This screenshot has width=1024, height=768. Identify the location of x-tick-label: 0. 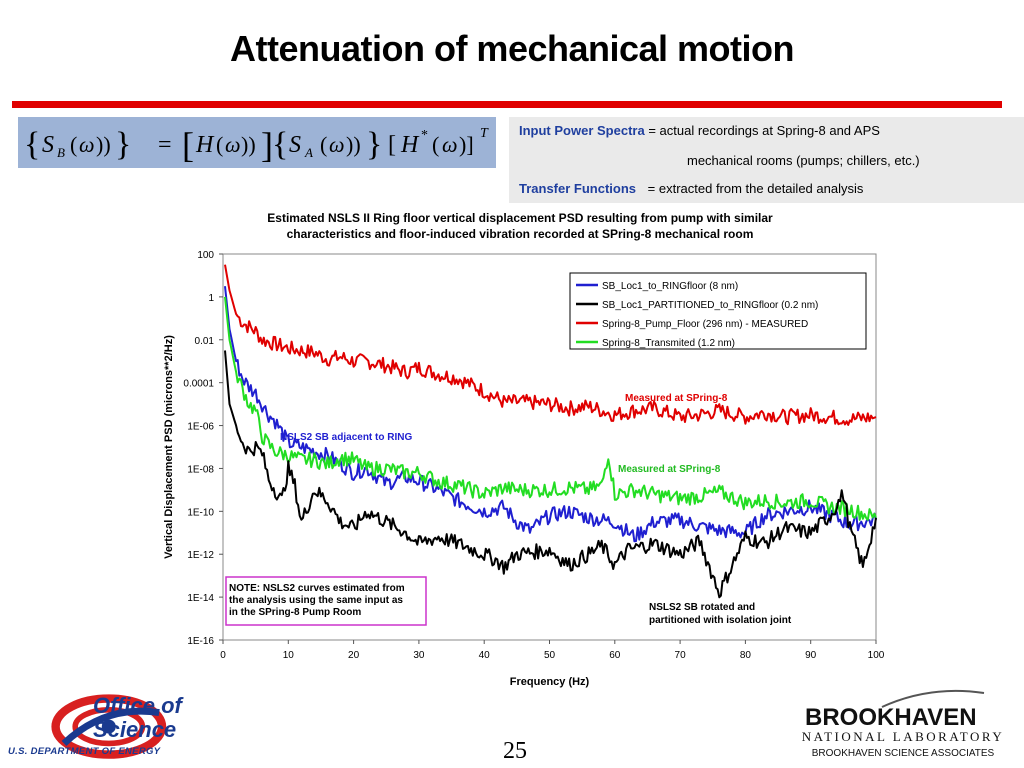
(223, 655).